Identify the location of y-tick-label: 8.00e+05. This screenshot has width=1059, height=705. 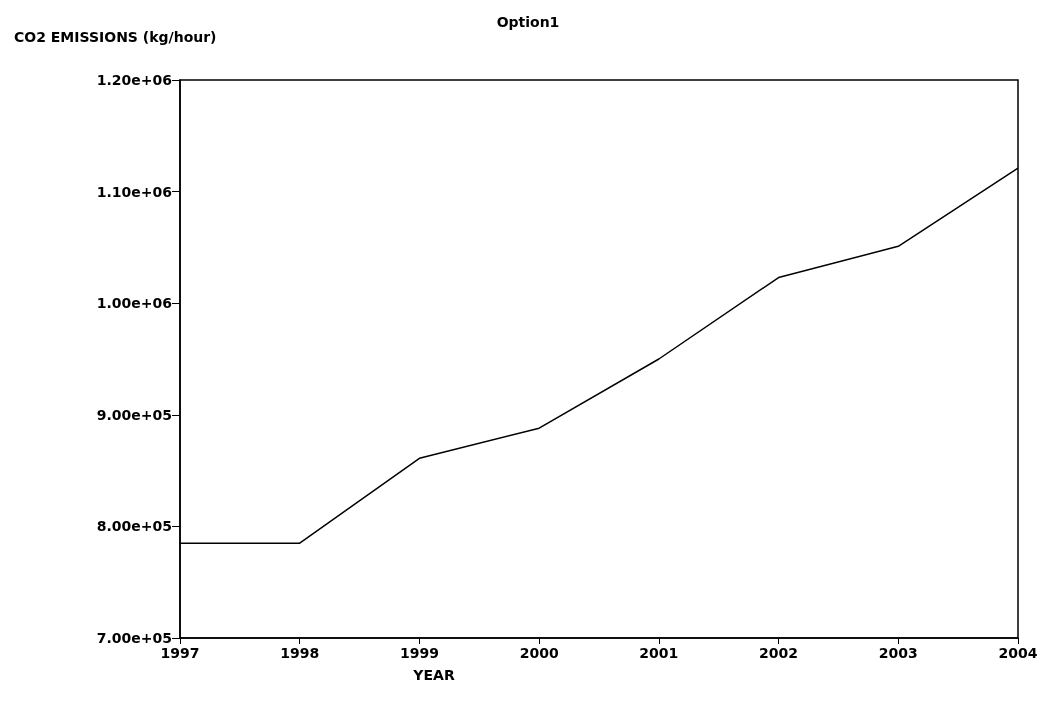
(134, 526).